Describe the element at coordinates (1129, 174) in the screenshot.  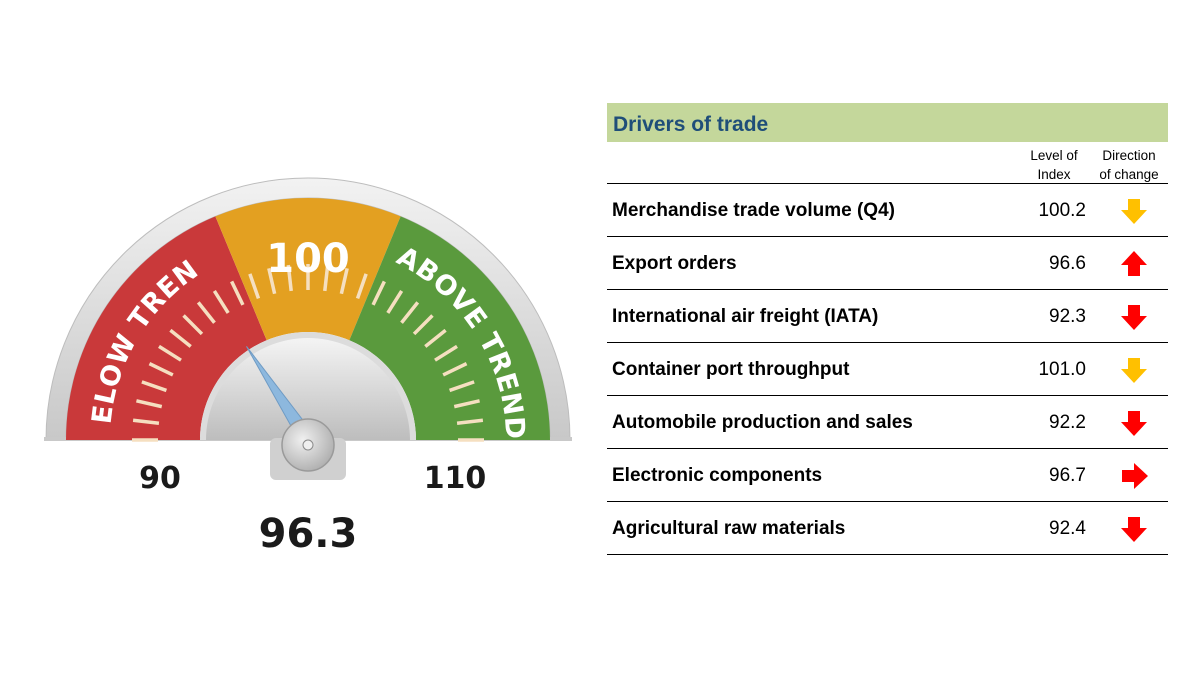
I see `column-header-direction-line2: of change` at that location.